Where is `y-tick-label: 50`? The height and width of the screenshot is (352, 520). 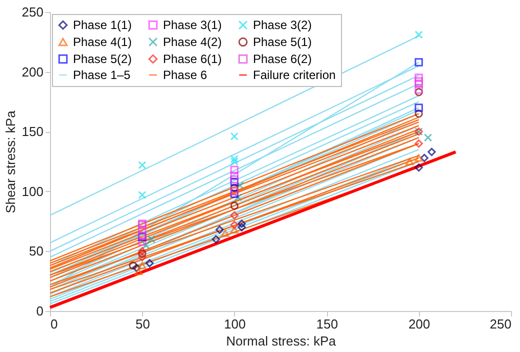 y-tick-label: 50 is located at coordinates (36, 251).